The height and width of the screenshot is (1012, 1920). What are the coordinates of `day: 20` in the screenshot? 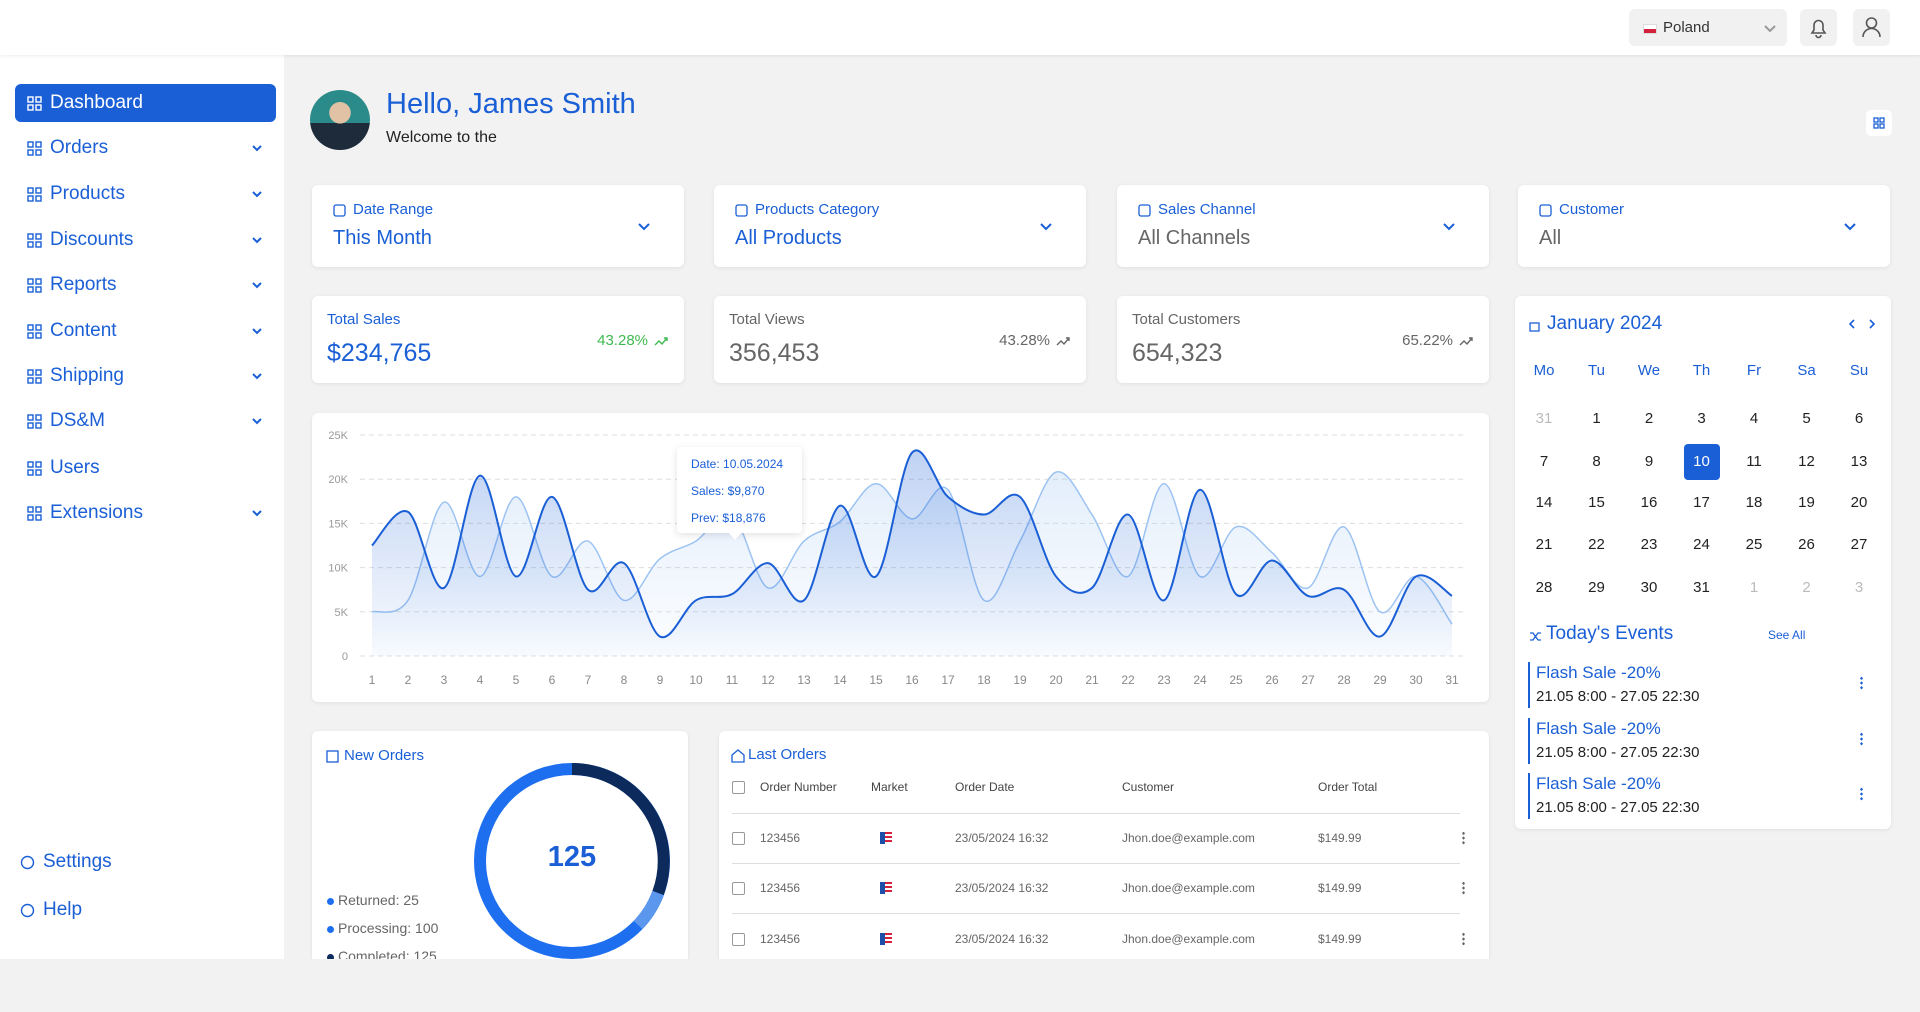 It's located at (1859, 502).